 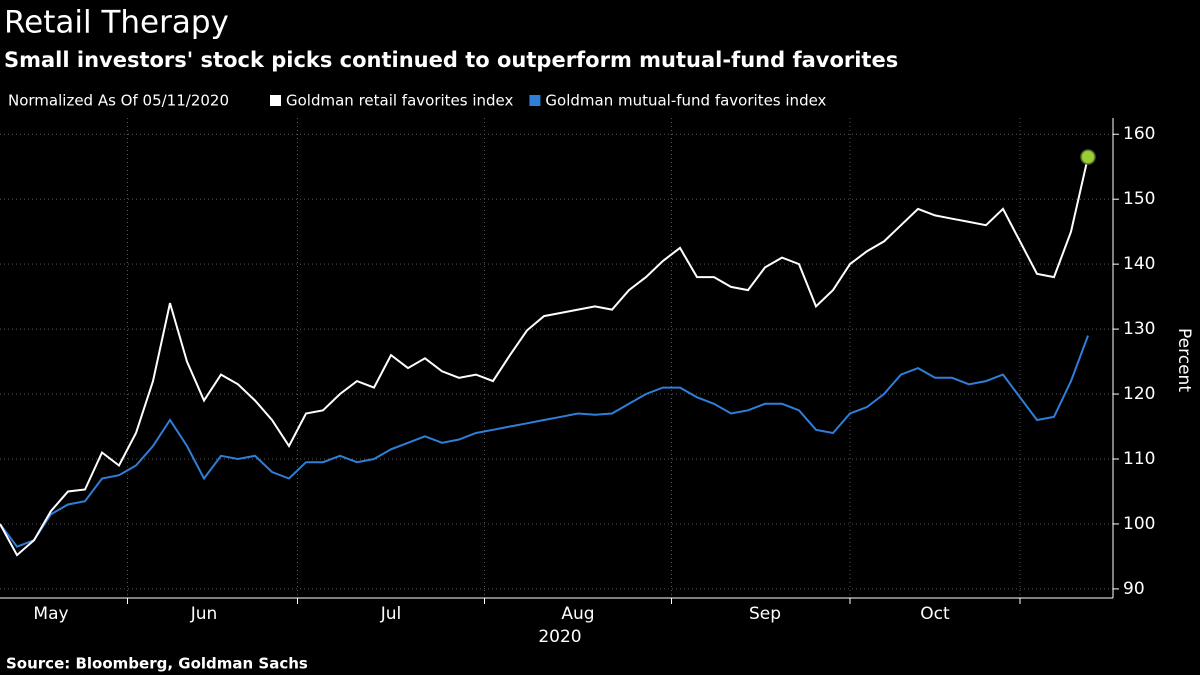 I want to click on source: Source: Bloomberg, Goldman Sachs, so click(x=157, y=664).